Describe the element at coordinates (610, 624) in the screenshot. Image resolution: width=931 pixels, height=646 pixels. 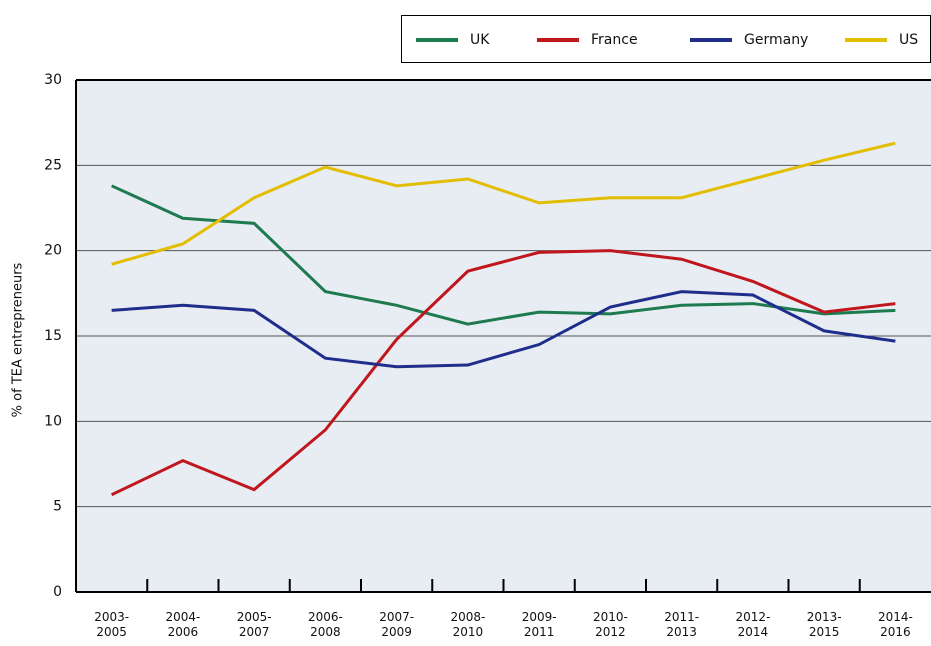
I see `x-tick-label: 2010-2012` at that location.